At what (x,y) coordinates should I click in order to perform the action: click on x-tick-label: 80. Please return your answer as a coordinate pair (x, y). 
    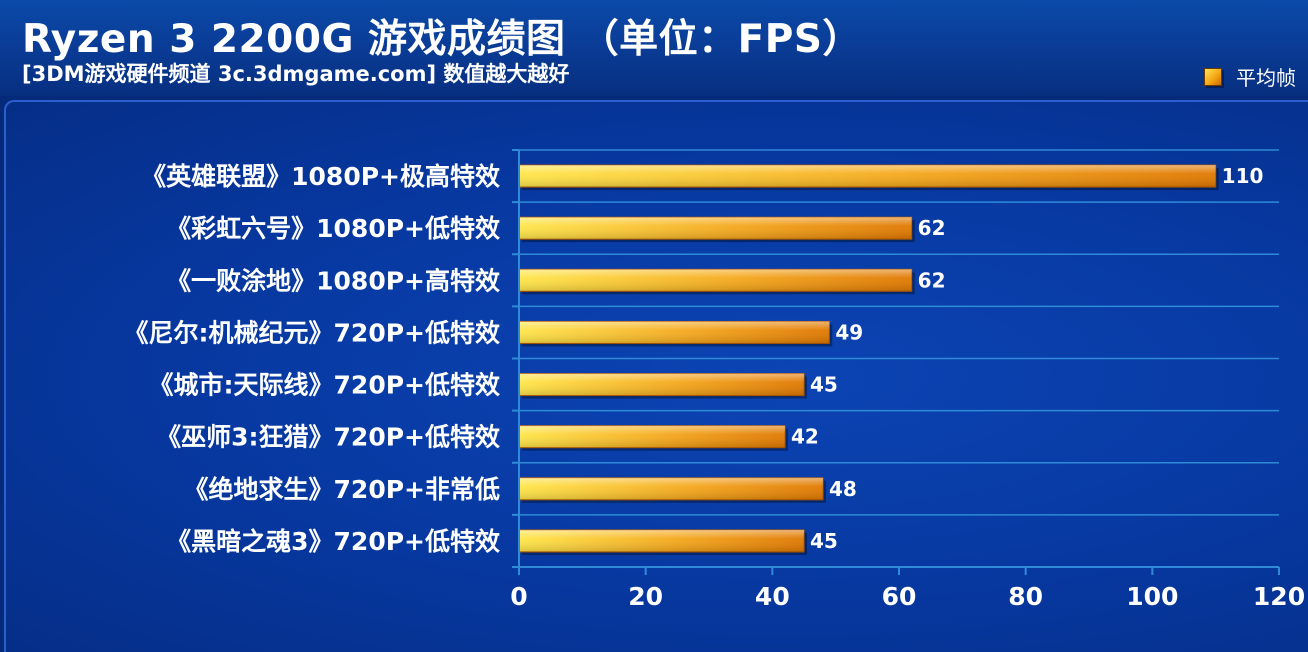
    Looking at the image, I should click on (1025, 596).